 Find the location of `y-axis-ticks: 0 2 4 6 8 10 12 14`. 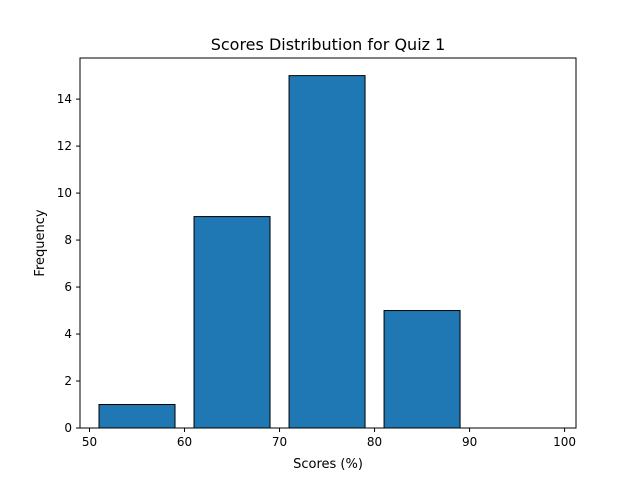

y-axis-ticks: 0 2 4 6 8 10 12 14 is located at coordinates (68, 263).